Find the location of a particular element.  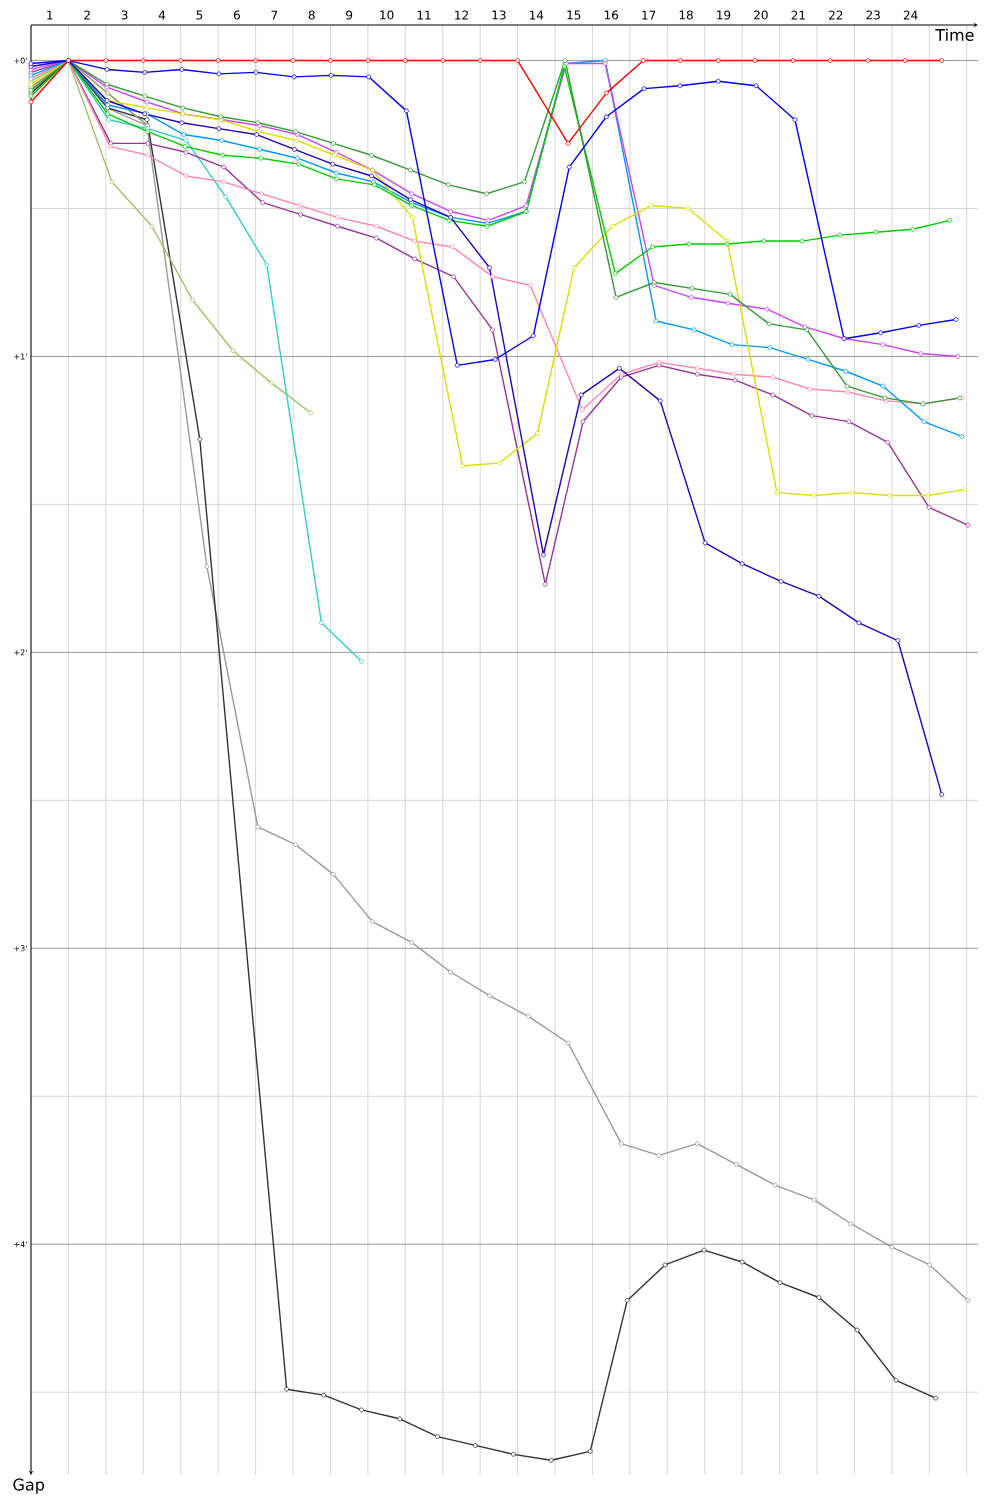

y-tick-label: +0' is located at coordinates (20, 60).